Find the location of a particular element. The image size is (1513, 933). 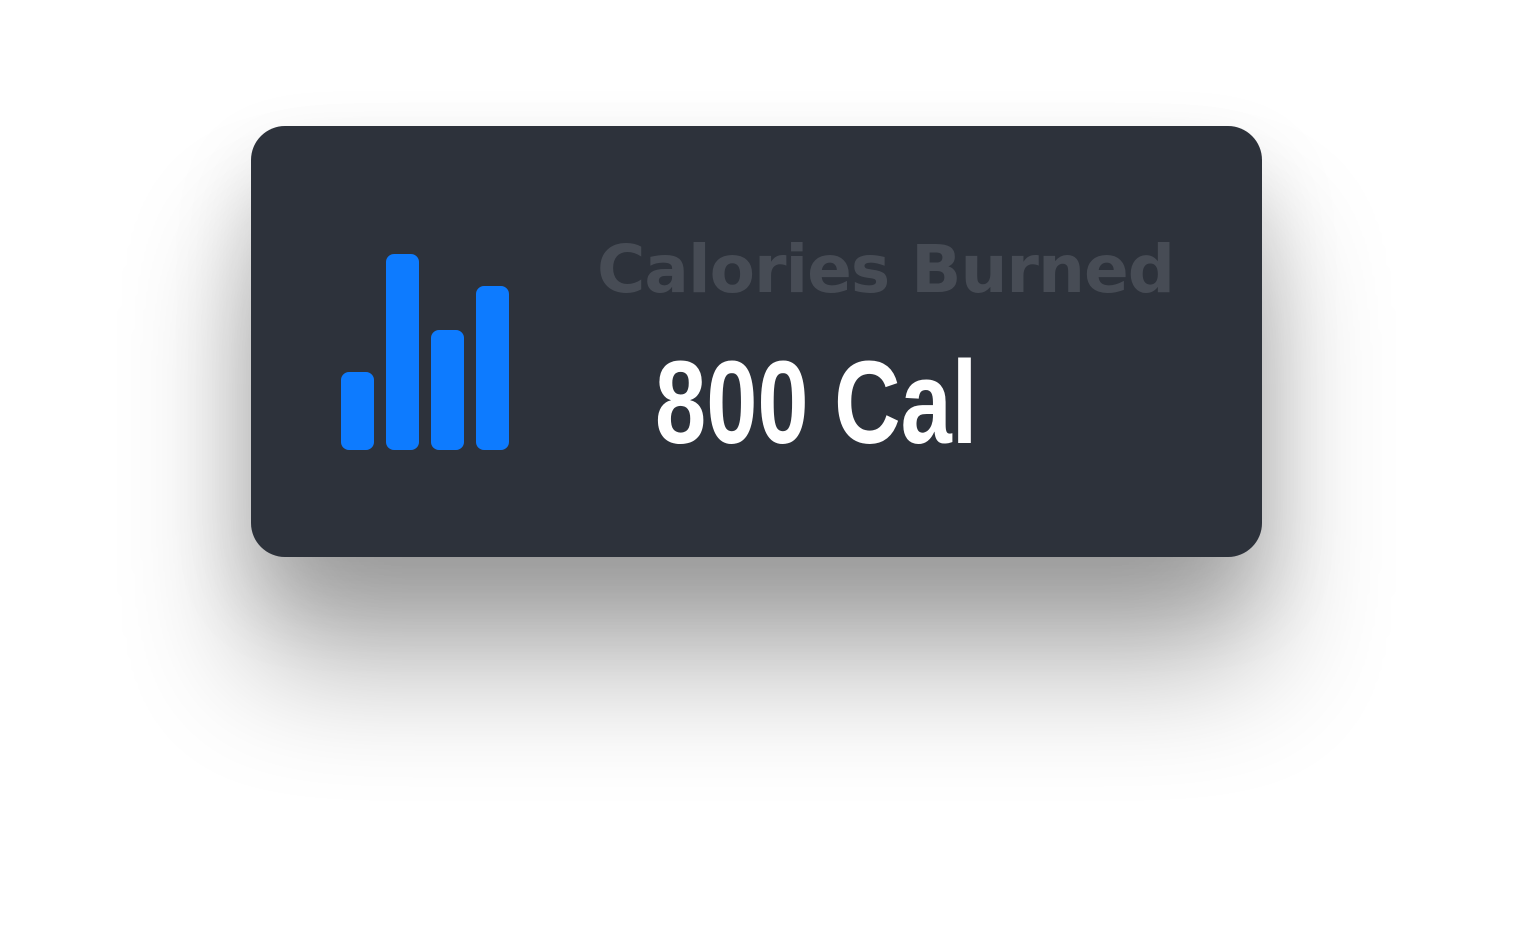

calories-value: 800 Cal is located at coordinates (816, 403).